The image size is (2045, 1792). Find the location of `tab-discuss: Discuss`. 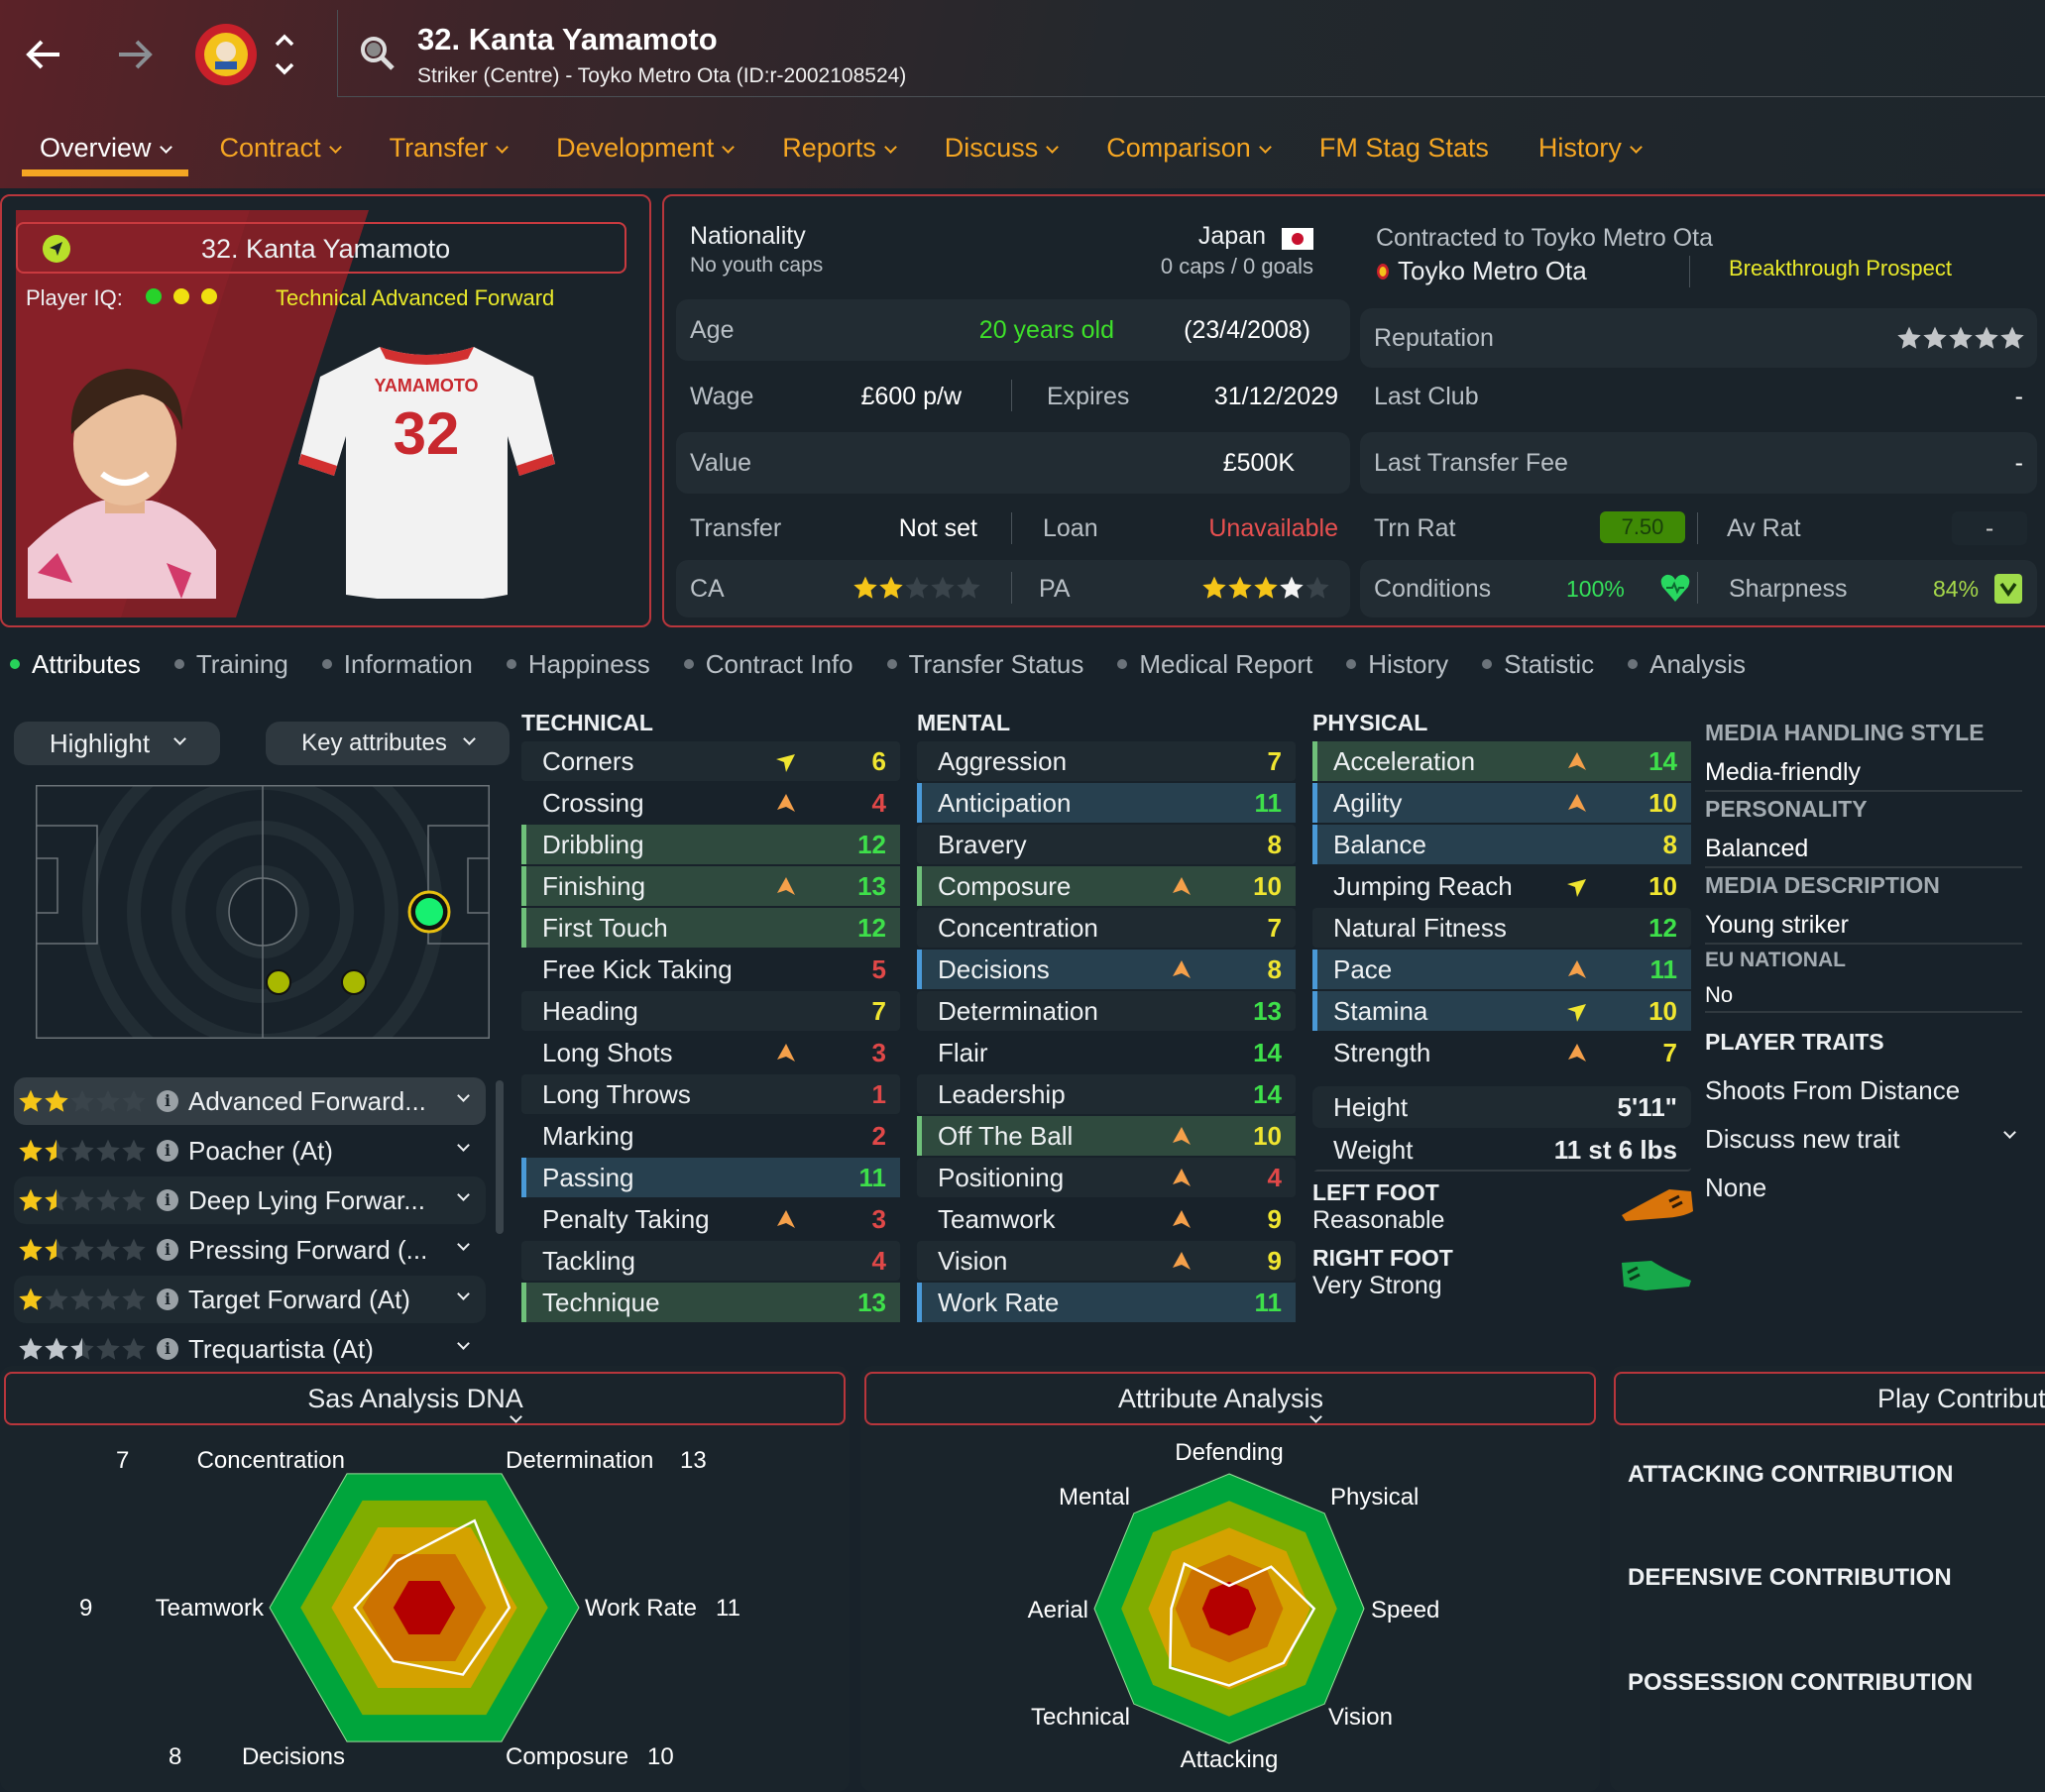

tab-discuss: Discuss is located at coordinates (1002, 152).